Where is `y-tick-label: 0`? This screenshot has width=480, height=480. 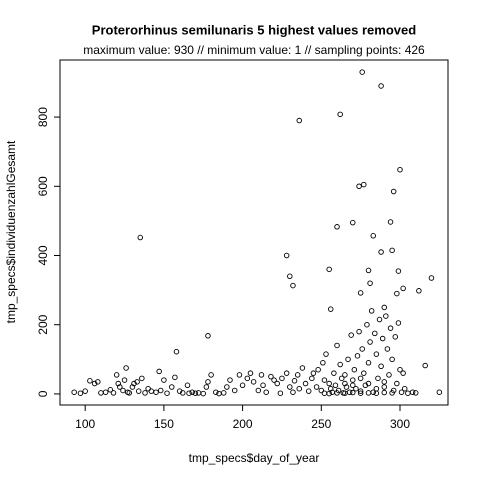 y-tick-label: 0 is located at coordinates (43, 393).